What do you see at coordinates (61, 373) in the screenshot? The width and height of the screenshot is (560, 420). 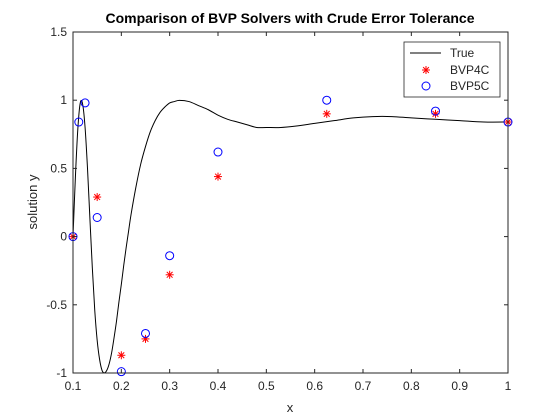 I see `y-tick-label: -1` at bounding box center [61, 373].